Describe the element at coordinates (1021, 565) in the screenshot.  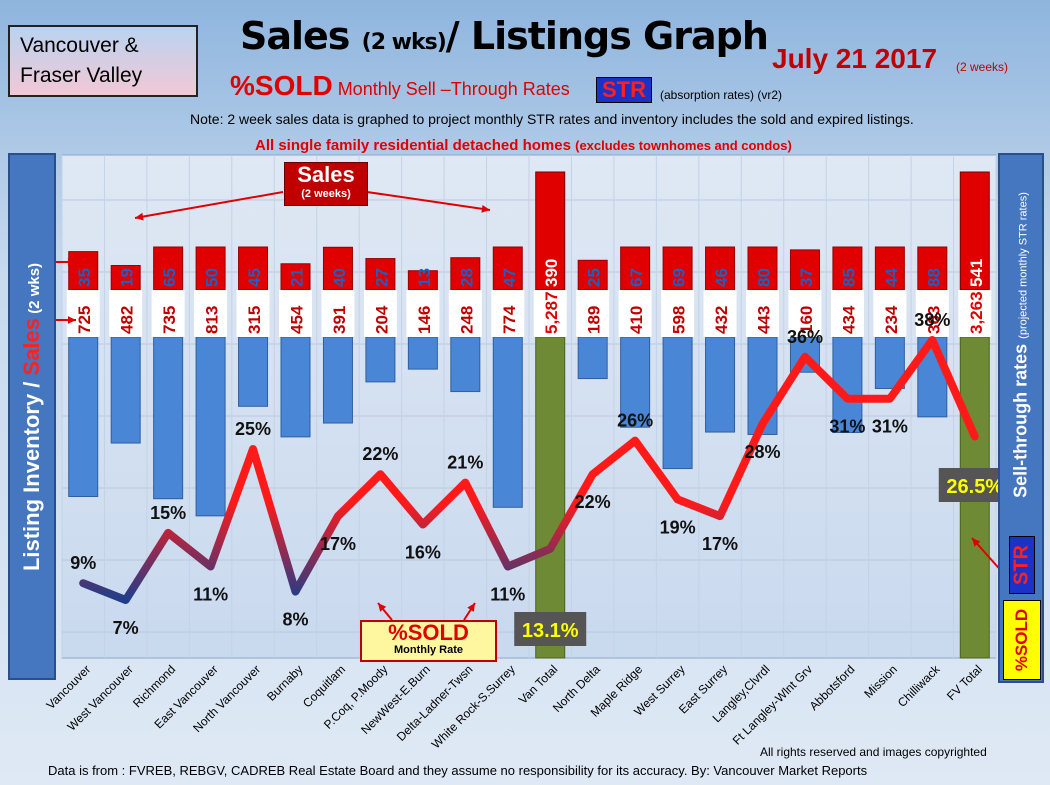
I see `right-str-text: STR` at that location.